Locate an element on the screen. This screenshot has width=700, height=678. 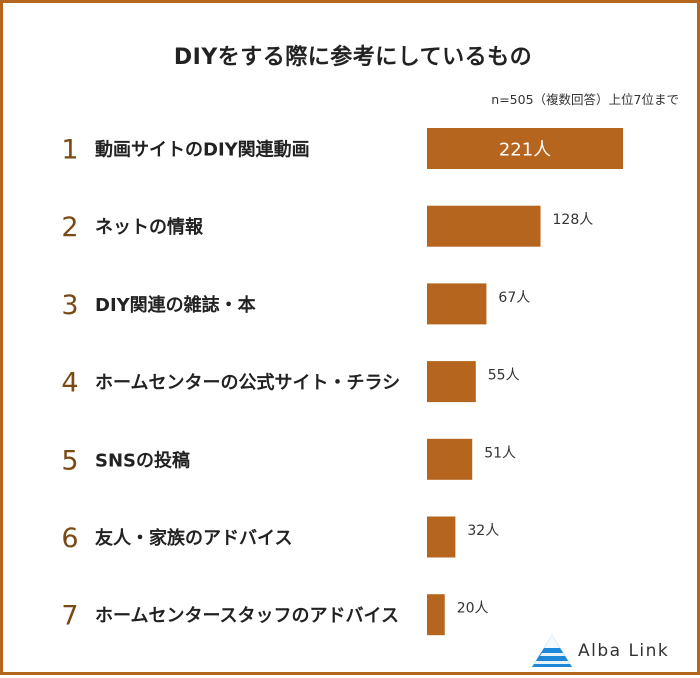
rank-number: 5 is located at coordinates (69, 460).